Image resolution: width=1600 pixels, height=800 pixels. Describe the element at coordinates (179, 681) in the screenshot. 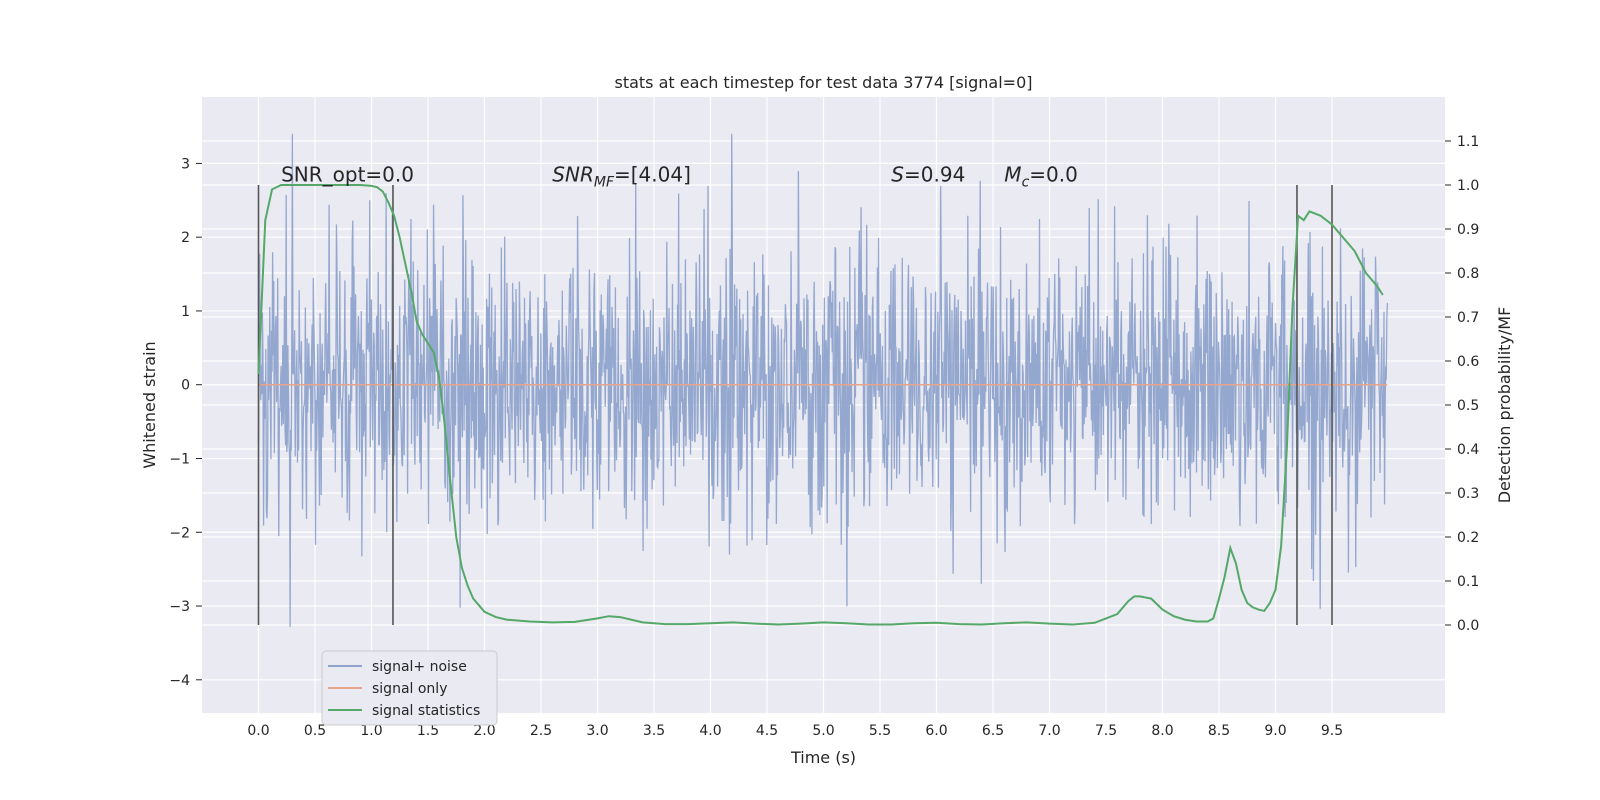

I see `y-tick-label: −4` at that location.